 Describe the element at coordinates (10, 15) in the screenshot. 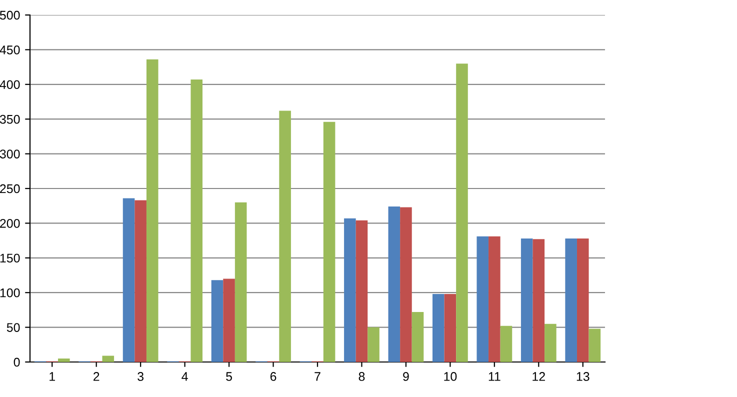

I see `y-tick-label: 500` at that location.